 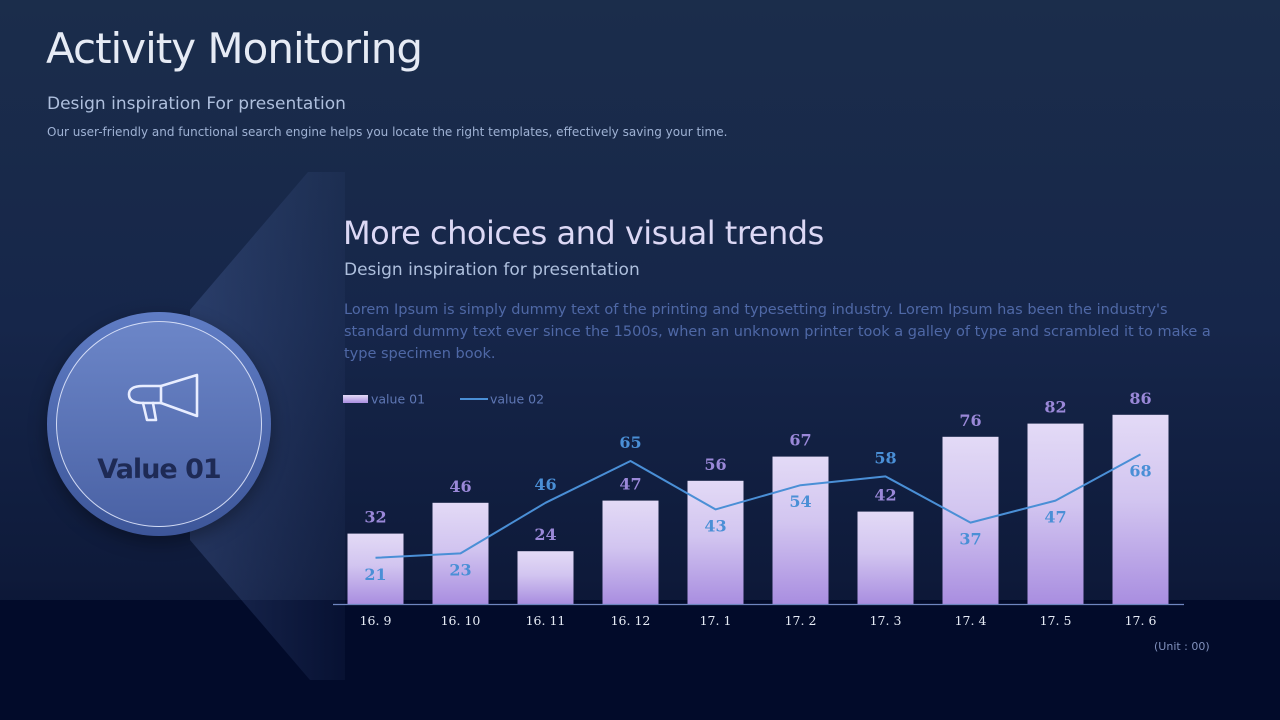 I want to click on bar-data-label: 82, so click(x=1055, y=407).